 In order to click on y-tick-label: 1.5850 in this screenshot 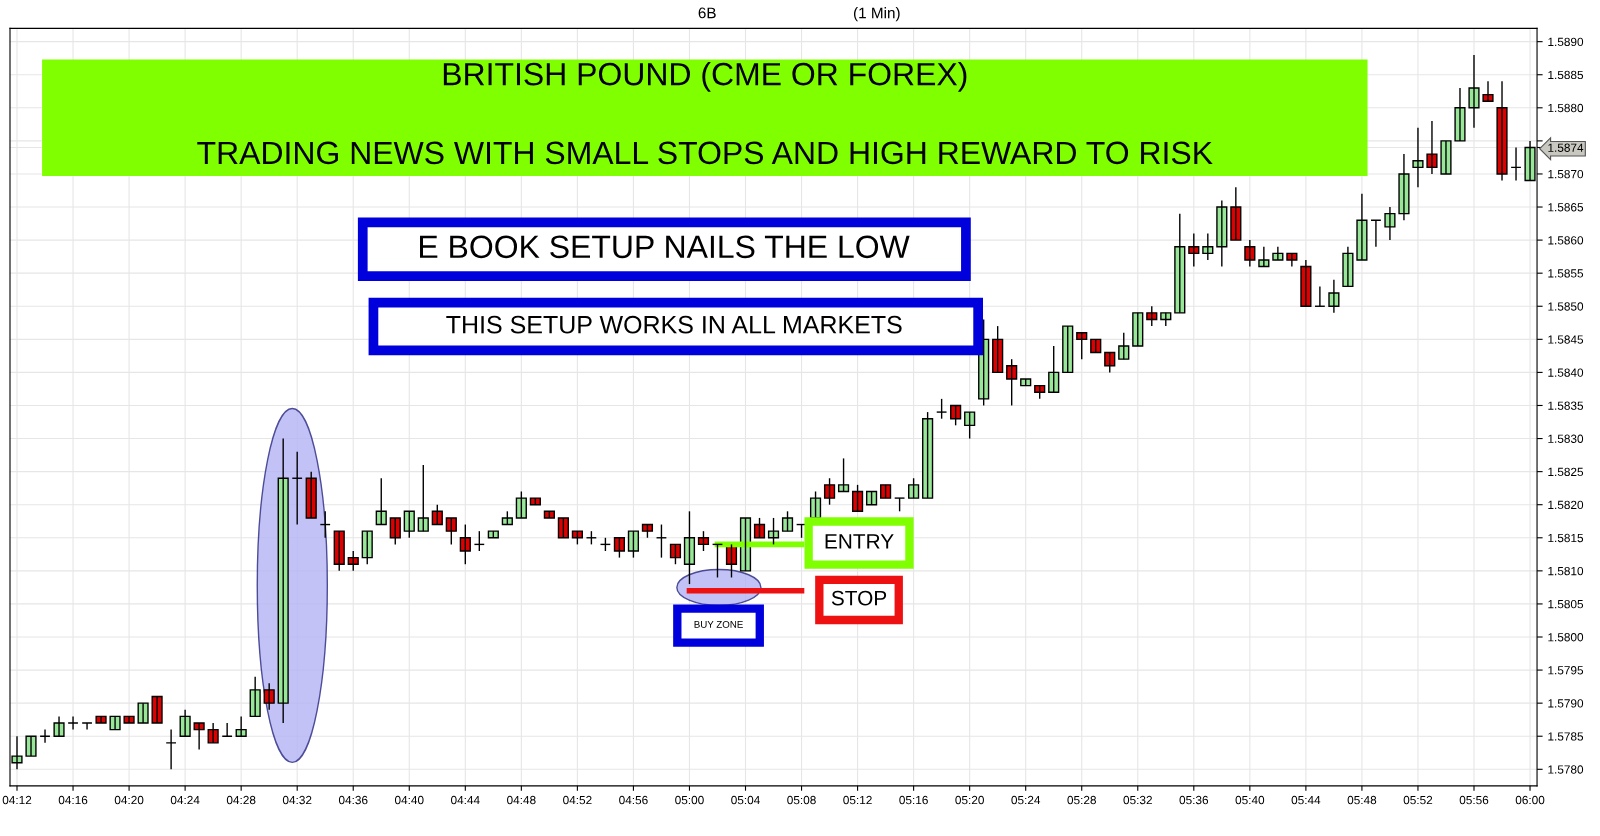, I will do `click(1566, 306)`.